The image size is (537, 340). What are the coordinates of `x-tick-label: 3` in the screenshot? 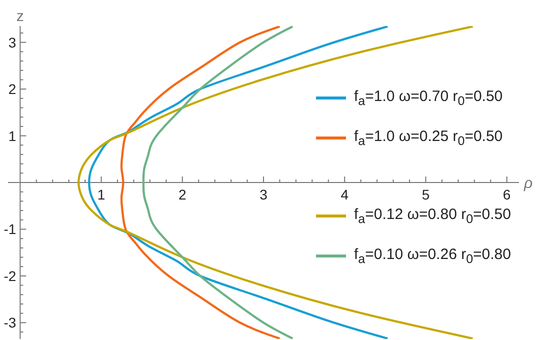 It's located at (264, 194).